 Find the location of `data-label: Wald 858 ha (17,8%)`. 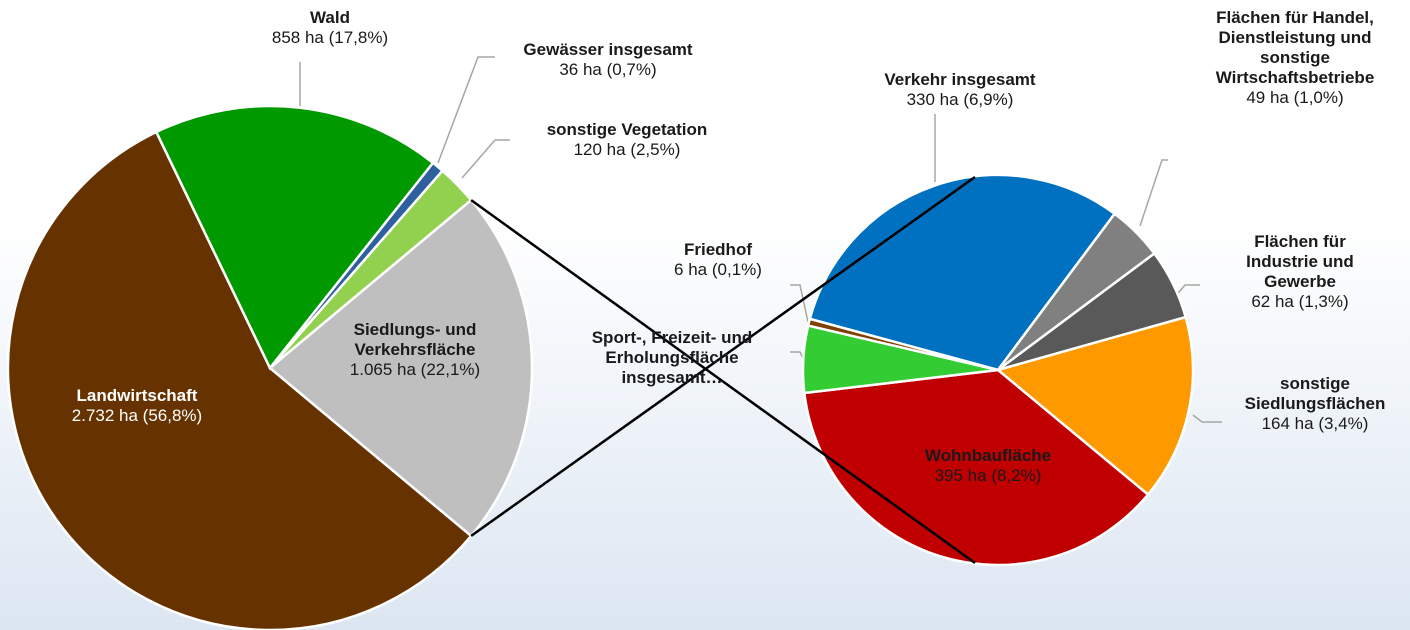

data-label: Wald 858 ha (17,8%) is located at coordinates (330, 28).